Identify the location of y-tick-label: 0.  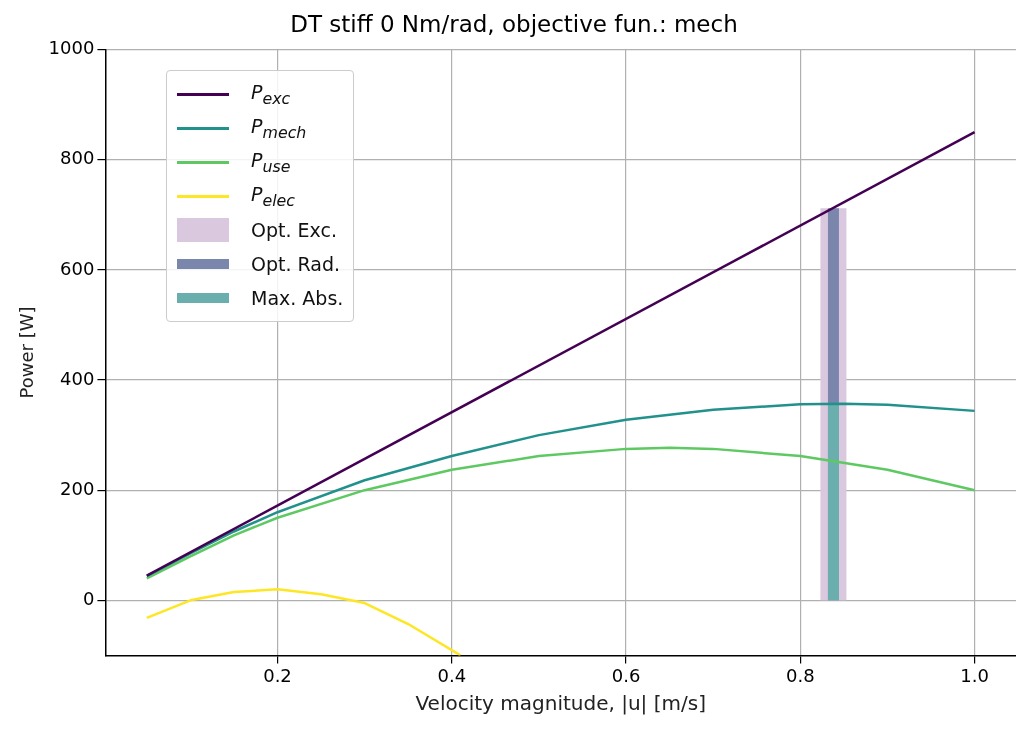
(88, 598).